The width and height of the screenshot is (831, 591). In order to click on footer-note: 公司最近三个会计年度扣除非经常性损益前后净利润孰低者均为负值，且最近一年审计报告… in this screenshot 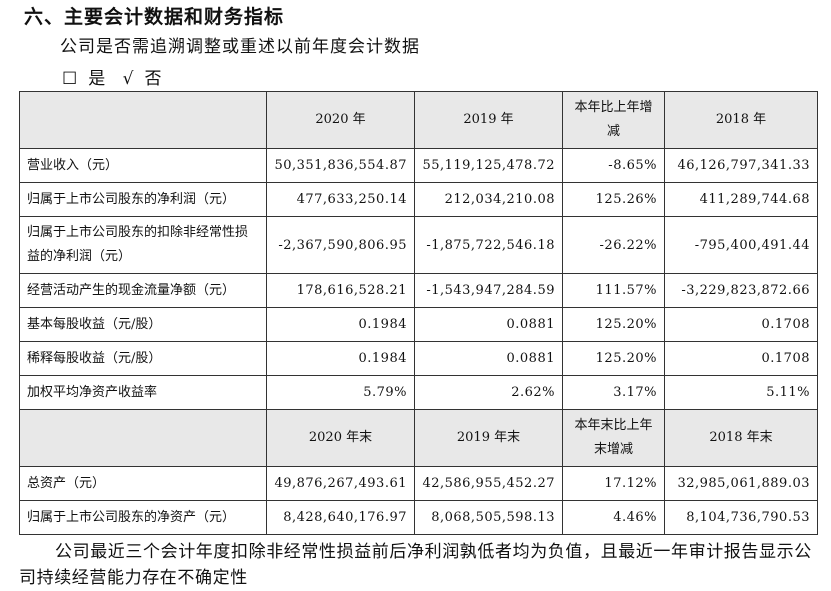, I will do `click(415, 565)`.